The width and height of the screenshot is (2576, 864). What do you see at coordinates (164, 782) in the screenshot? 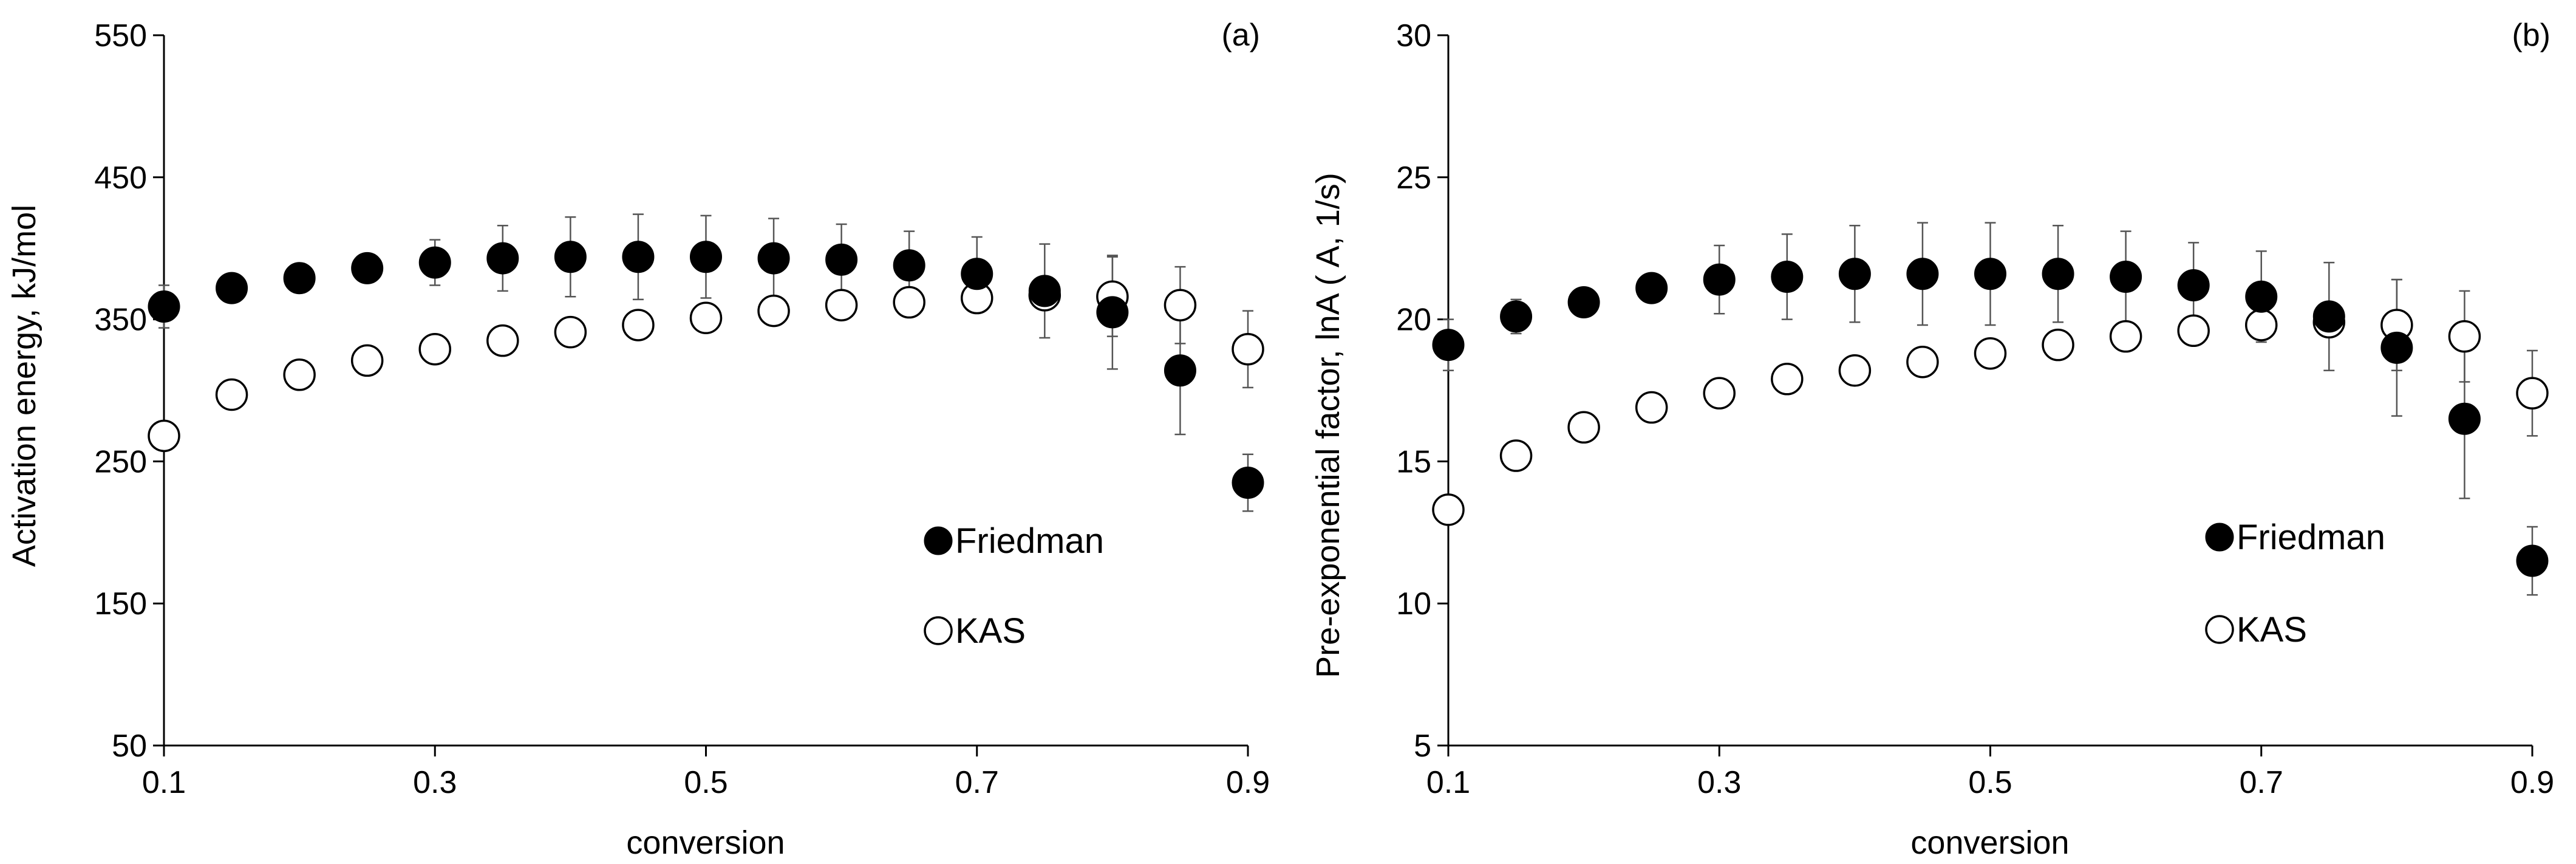
I see `a-x-tick-label: 0.1` at bounding box center [164, 782].